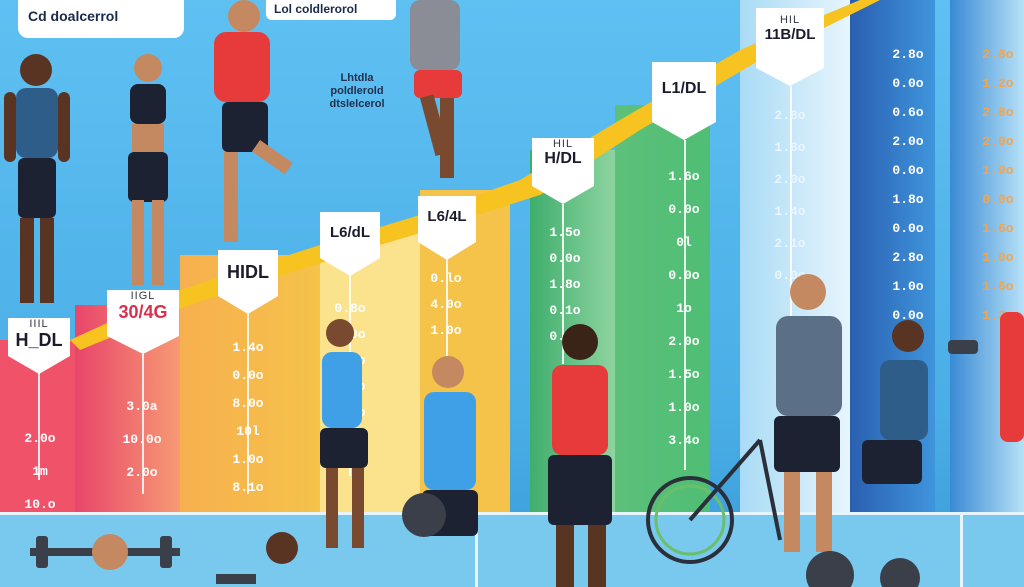 This screenshot has width=1024, height=587. What do you see at coordinates (684, 209) in the screenshot?
I see `value-6-1: 0.0o` at bounding box center [684, 209].